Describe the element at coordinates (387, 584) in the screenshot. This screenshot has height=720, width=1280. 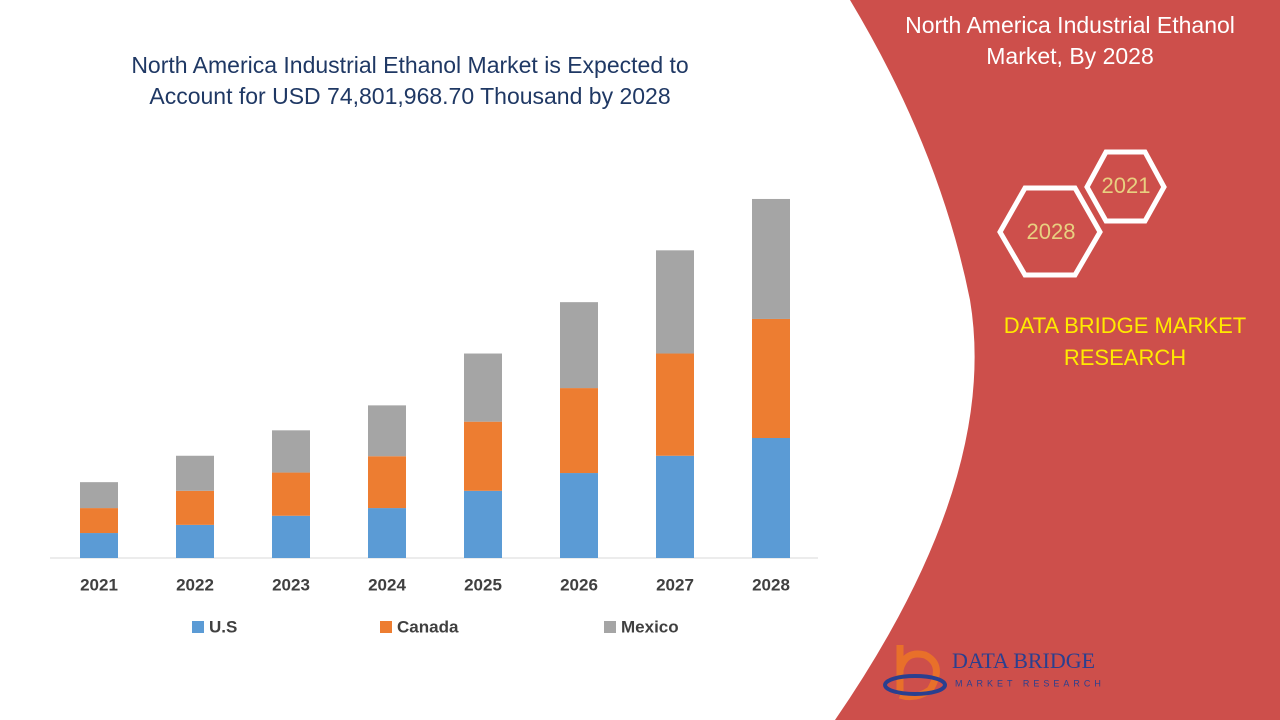
I see `x-tick-label: 2024` at that location.